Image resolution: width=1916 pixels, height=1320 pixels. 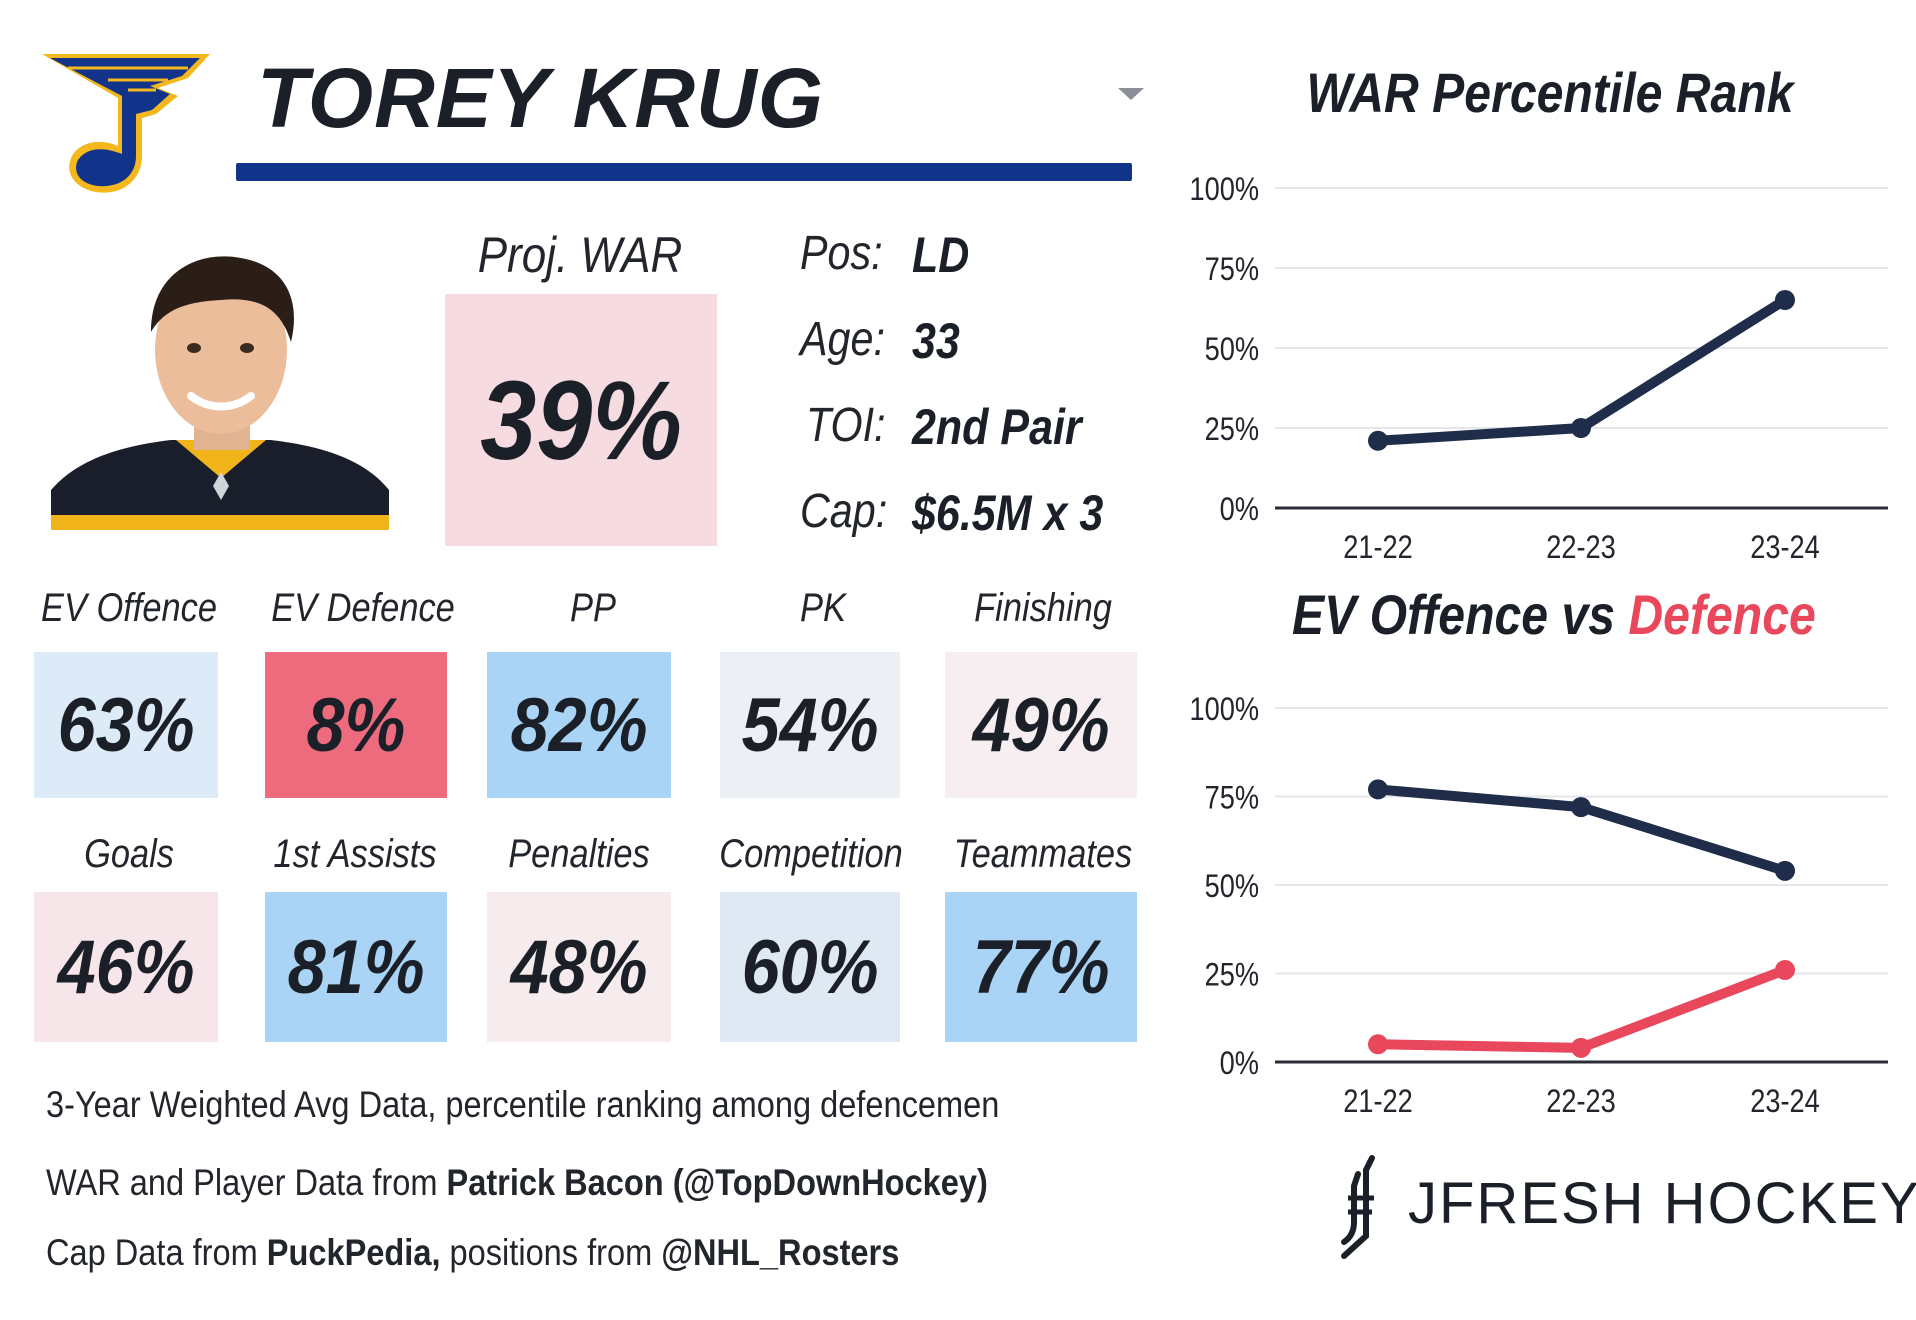 I want to click on metric-tile-pk: 54%, so click(x=810, y=725).